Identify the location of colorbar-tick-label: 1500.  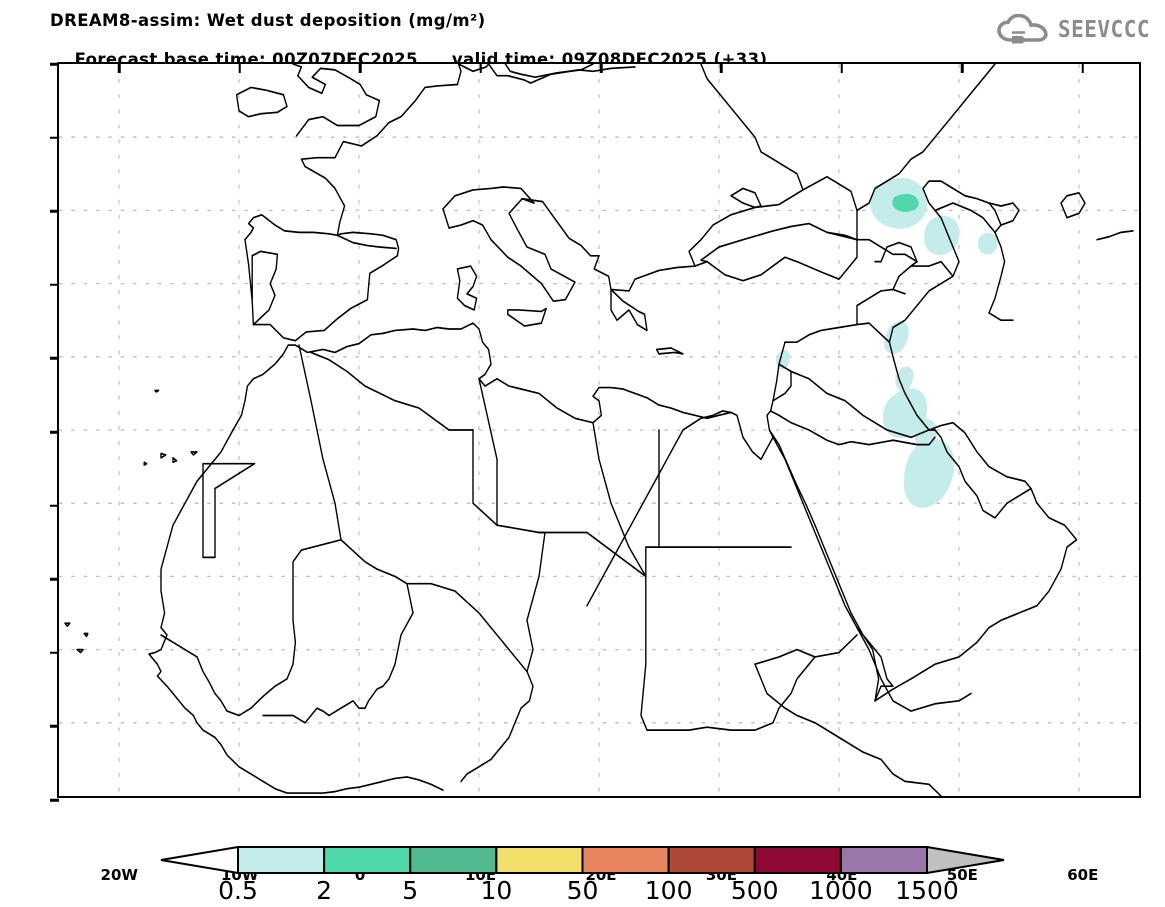
(927, 890).